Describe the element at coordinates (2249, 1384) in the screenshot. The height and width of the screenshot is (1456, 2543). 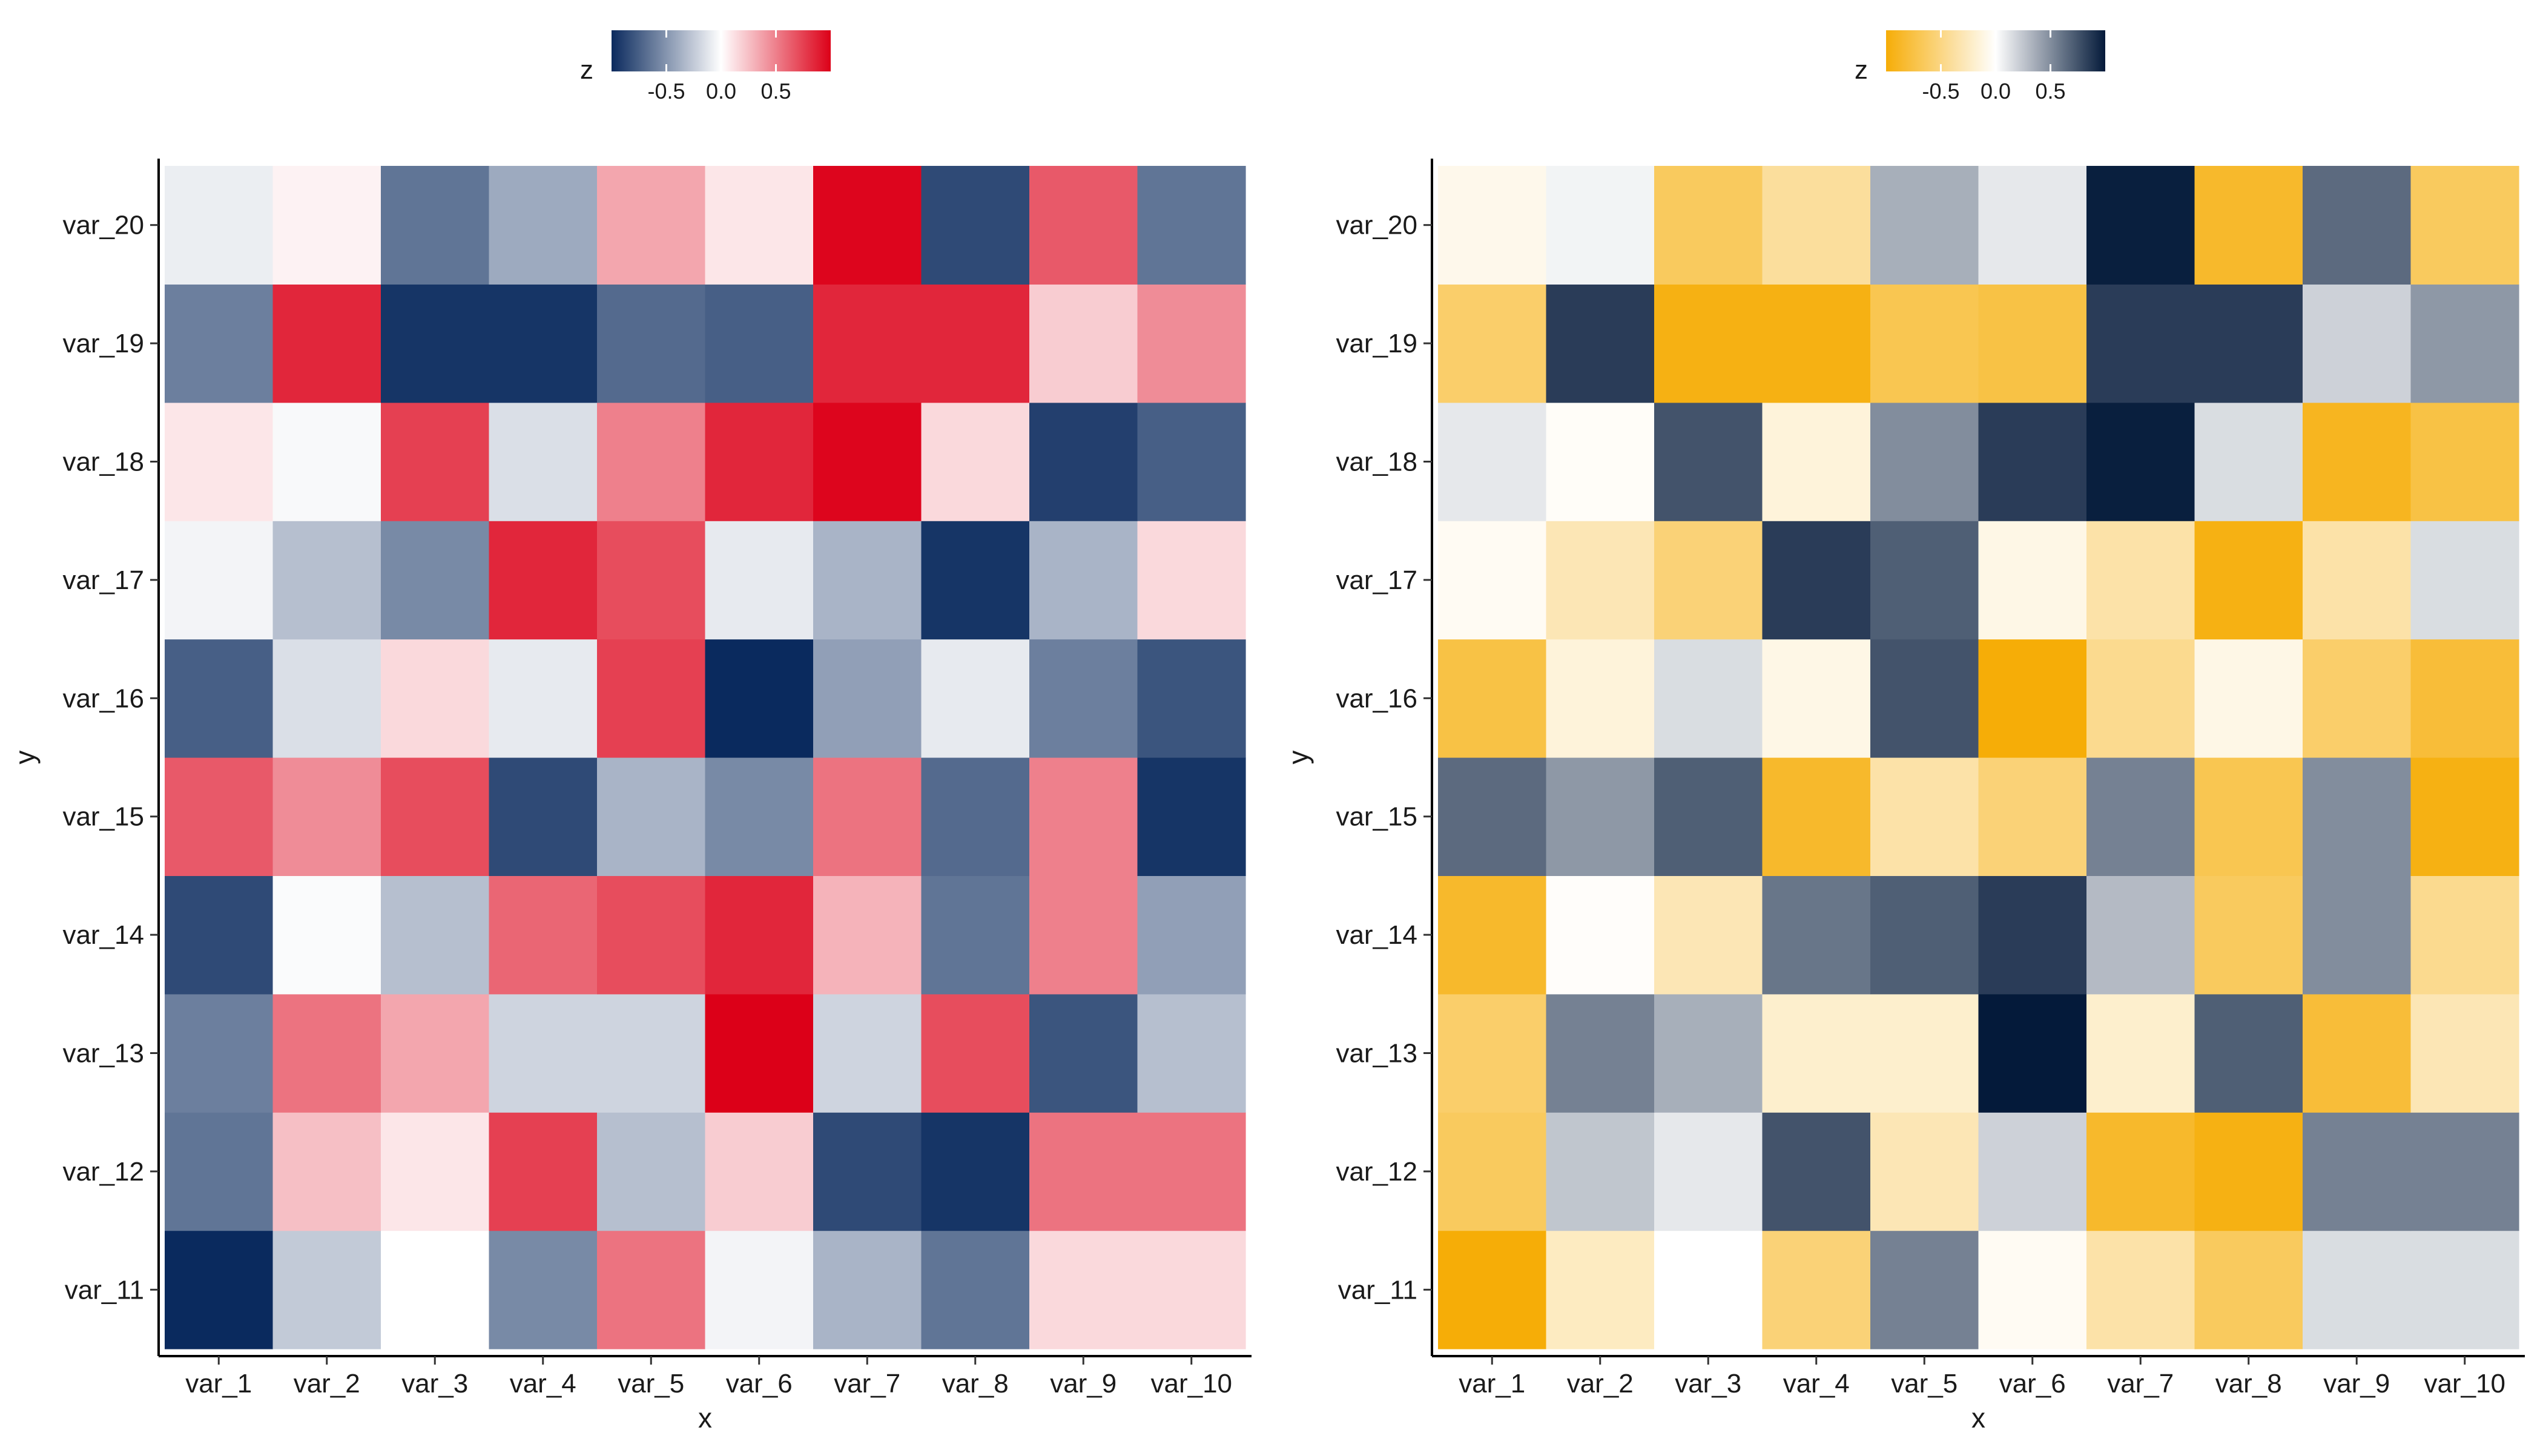
I see `x-tick-label: var_8` at that location.